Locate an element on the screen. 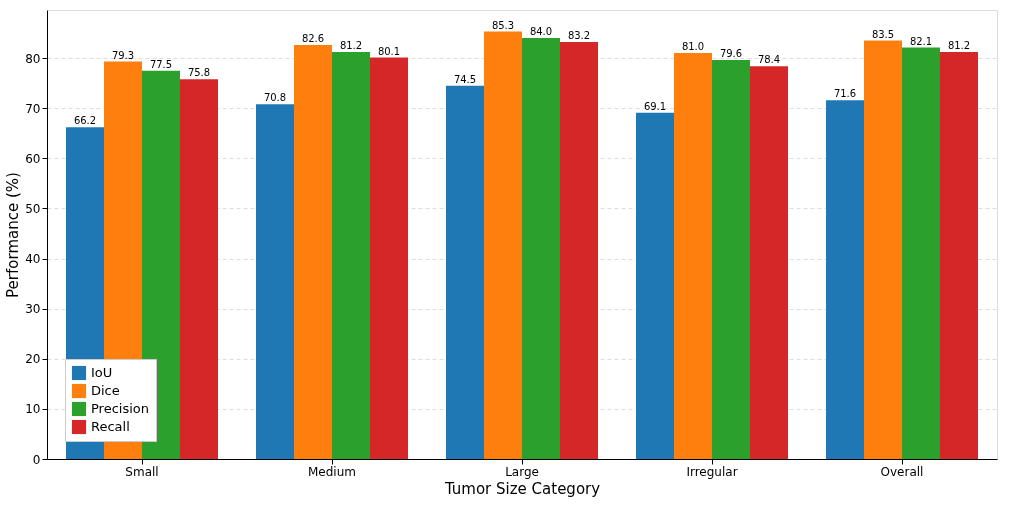 This screenshot has width=1036, height=510. x-tick-label: Irregular is located at coordinates (712, 471).